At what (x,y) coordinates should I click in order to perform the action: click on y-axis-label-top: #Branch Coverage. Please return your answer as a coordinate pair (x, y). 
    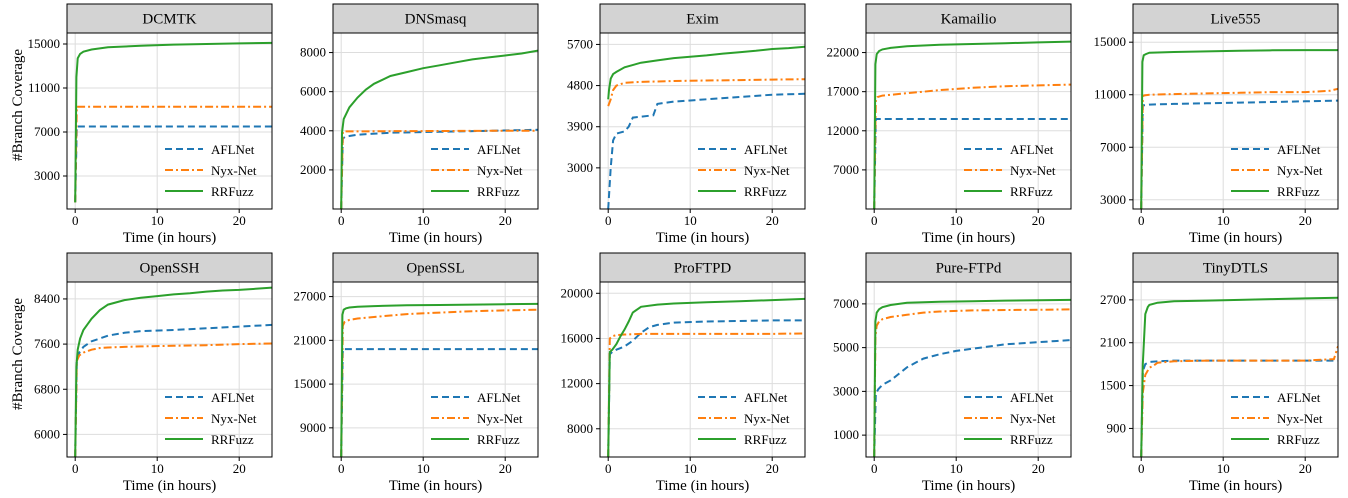
    Looking at the image, I should click on (18, 105).